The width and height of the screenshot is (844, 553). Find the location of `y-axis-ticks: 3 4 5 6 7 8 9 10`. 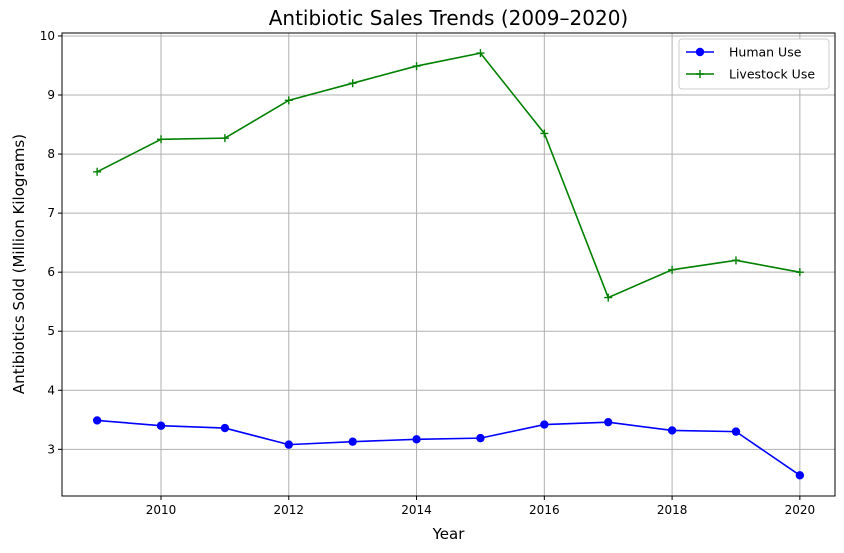

y-axis-ticks: 3 4 5 6 7 8 9 10 is located at coordinates (51, 242).